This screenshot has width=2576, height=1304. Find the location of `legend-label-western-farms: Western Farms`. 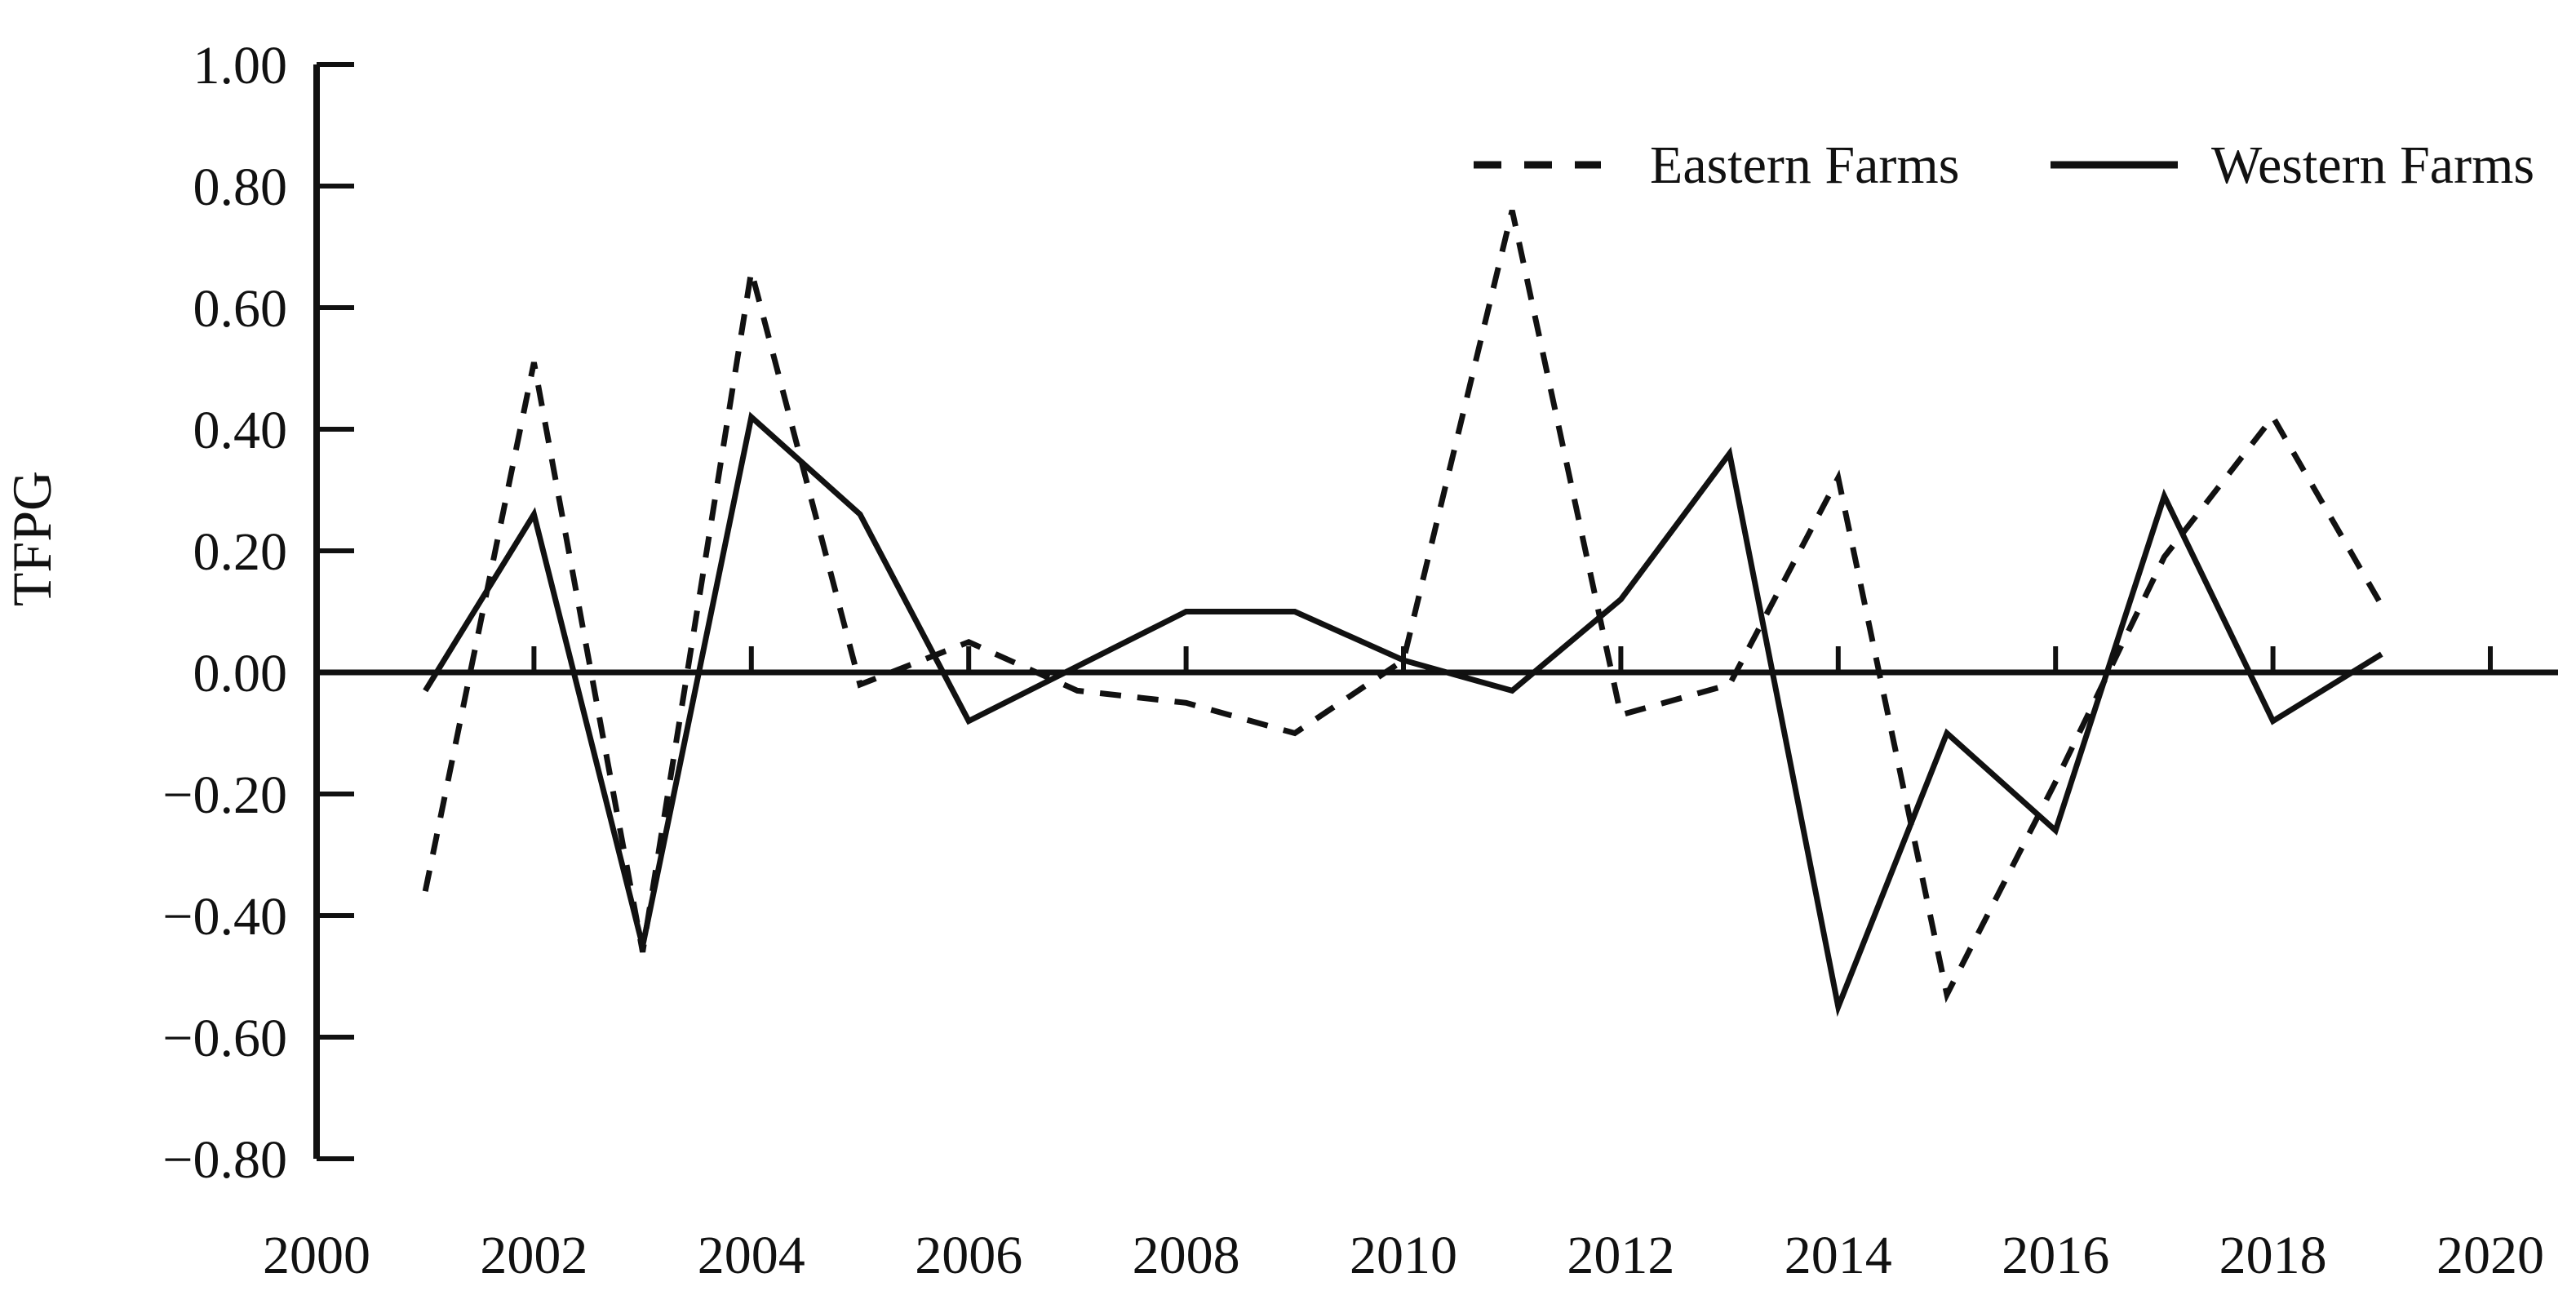

legend-label-western-farms: Western Farms is located at coordinates (2372, 165).